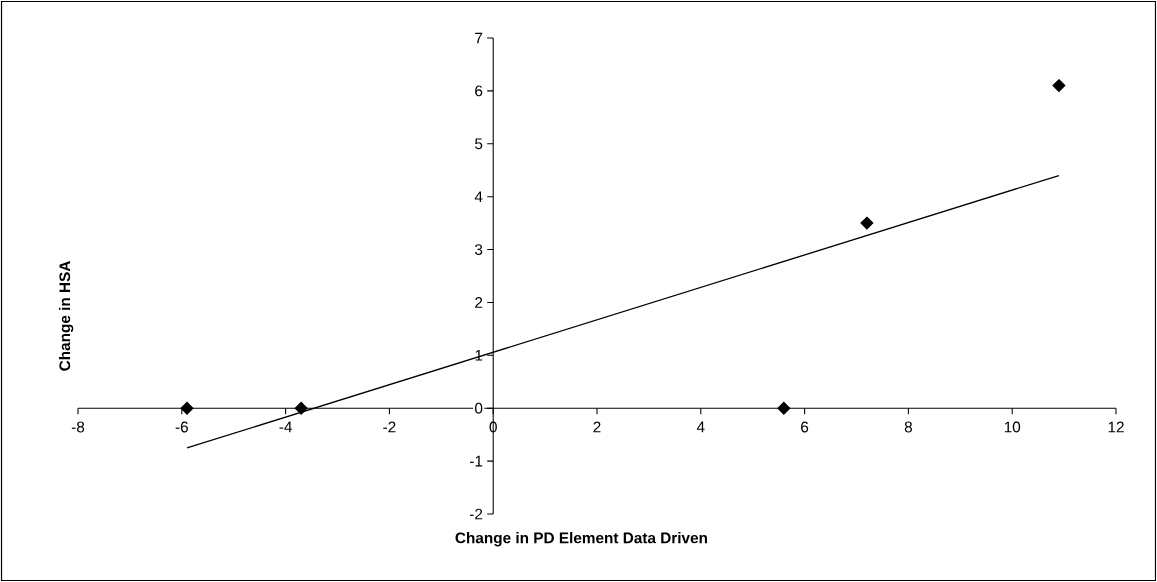 This screenshot has height=582, width=1157. What do you see at coordinates (479, 91) in the screenshot?
I see `y-tick-label: 6` at bounding box center [479, 91].